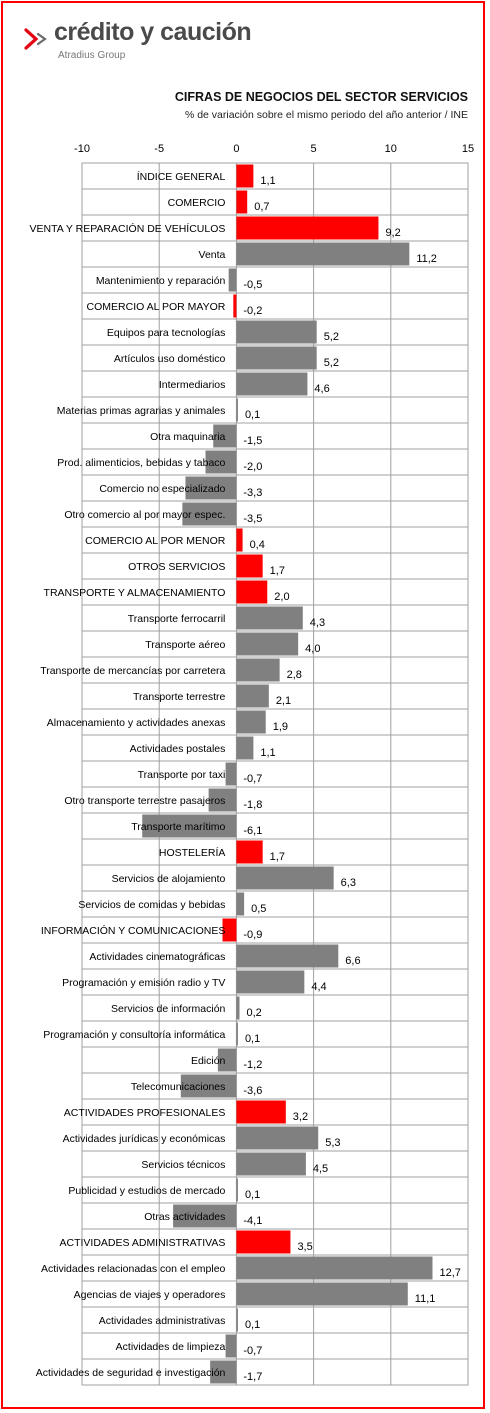 This screenshot has height=1413, width=490. What do you see at coordinates (468, 149) in the screenshot?
I see `x-tick-label: 15` at bounding box center [468, 149].